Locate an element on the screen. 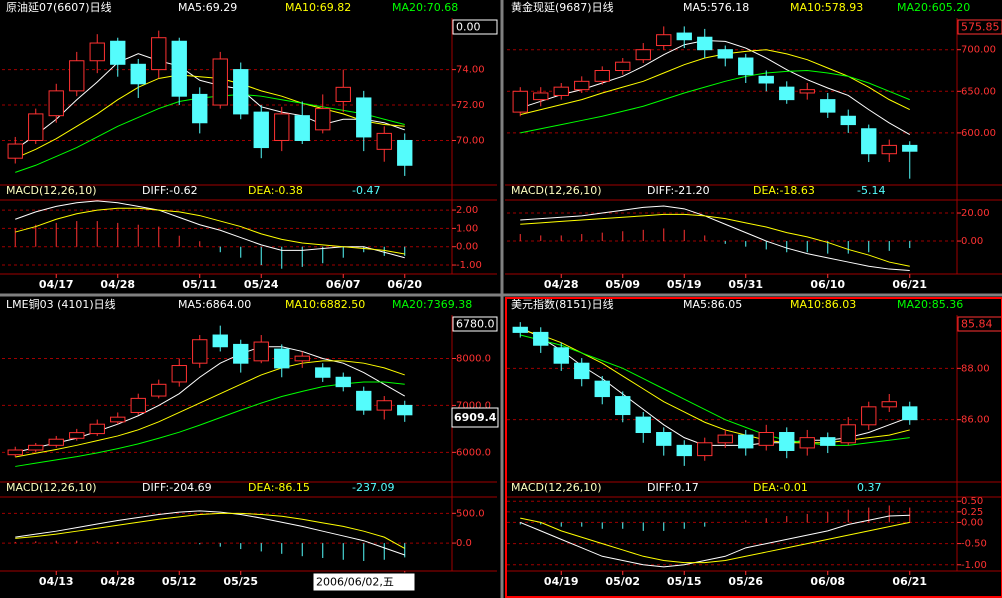  y-tick-label: 70.00 is located at coordinates (470, 140).